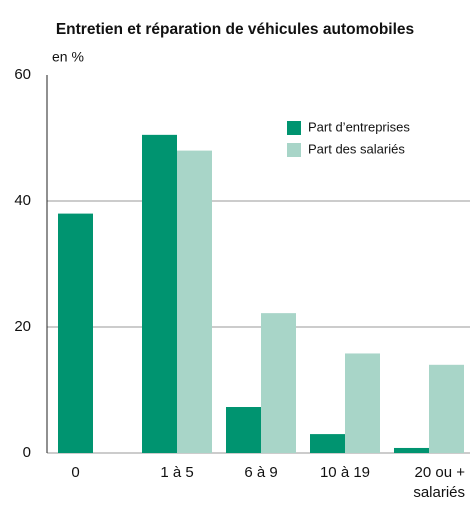 Image resolution: width=470 pixels, height=507 pixels. What do you see at coordinates (439, 482) in the screenshot?
I see `x-tick-label: 20 ou + salariés` at bounding box center [439, 482].